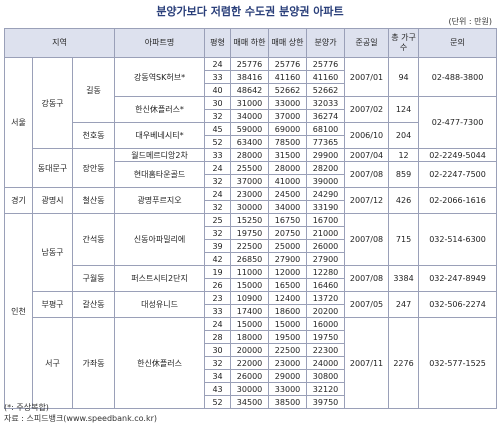 The width and height of the screenshot is (500, 430). What do you see at coordinates (250, 77) in the screenshot?
I see `low-price-cell: 38416` at bounding box center [250, 77].